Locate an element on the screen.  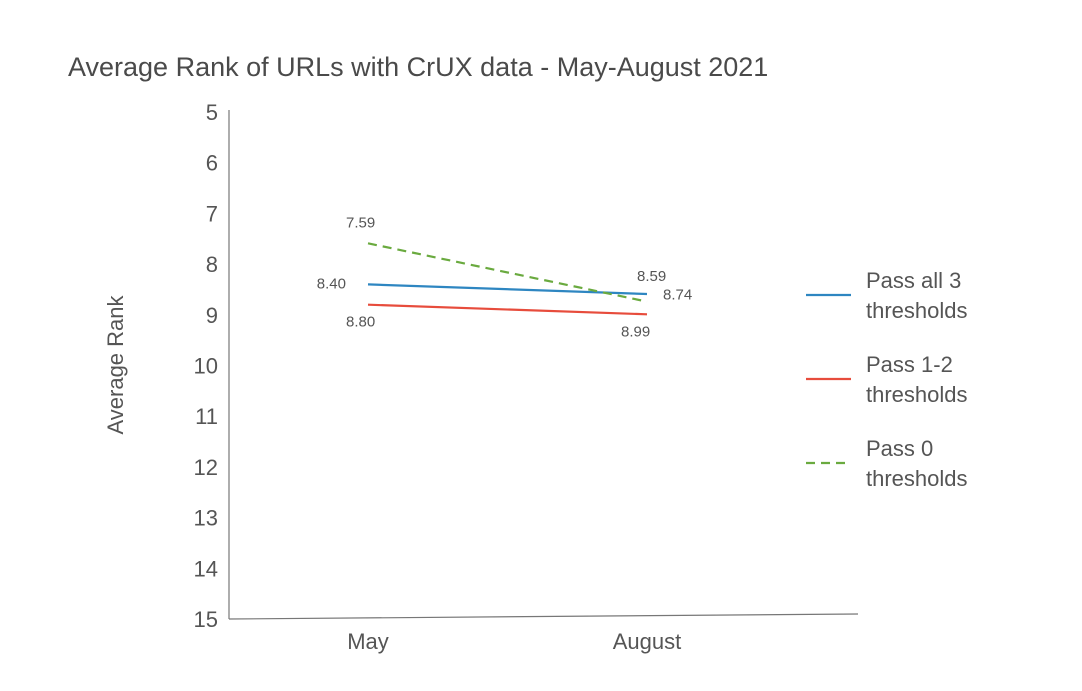
legend-label: Pass 0 is located at coordinates (899, 448).